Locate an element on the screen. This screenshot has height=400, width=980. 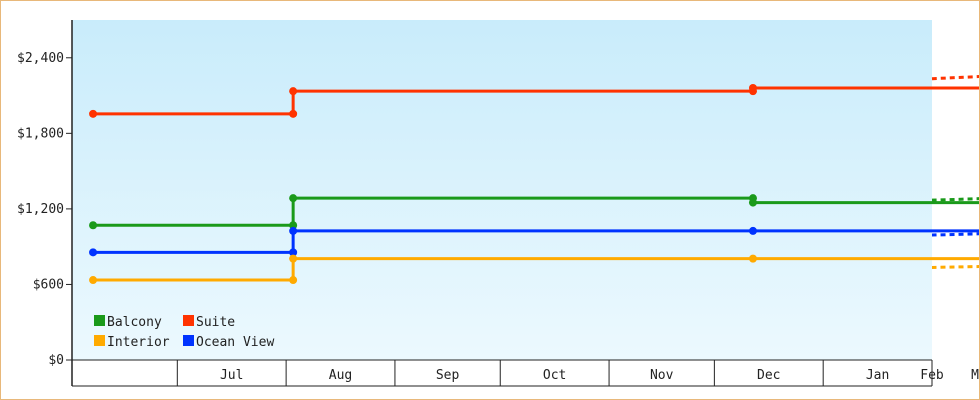
series-line-ocean-view is located at coordinates (536, 241).